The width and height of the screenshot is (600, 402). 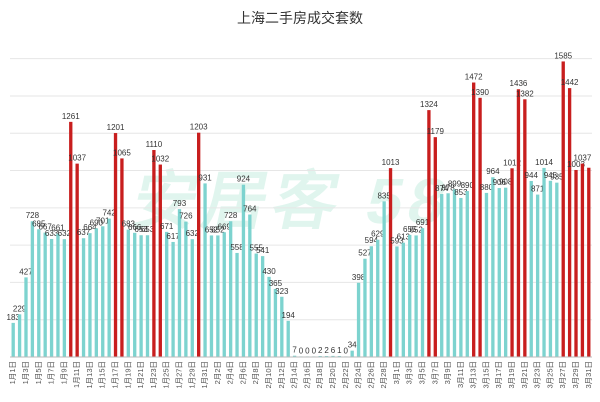 I want to click on x-tick-label: 3月3日, so click(x=409, y=372).